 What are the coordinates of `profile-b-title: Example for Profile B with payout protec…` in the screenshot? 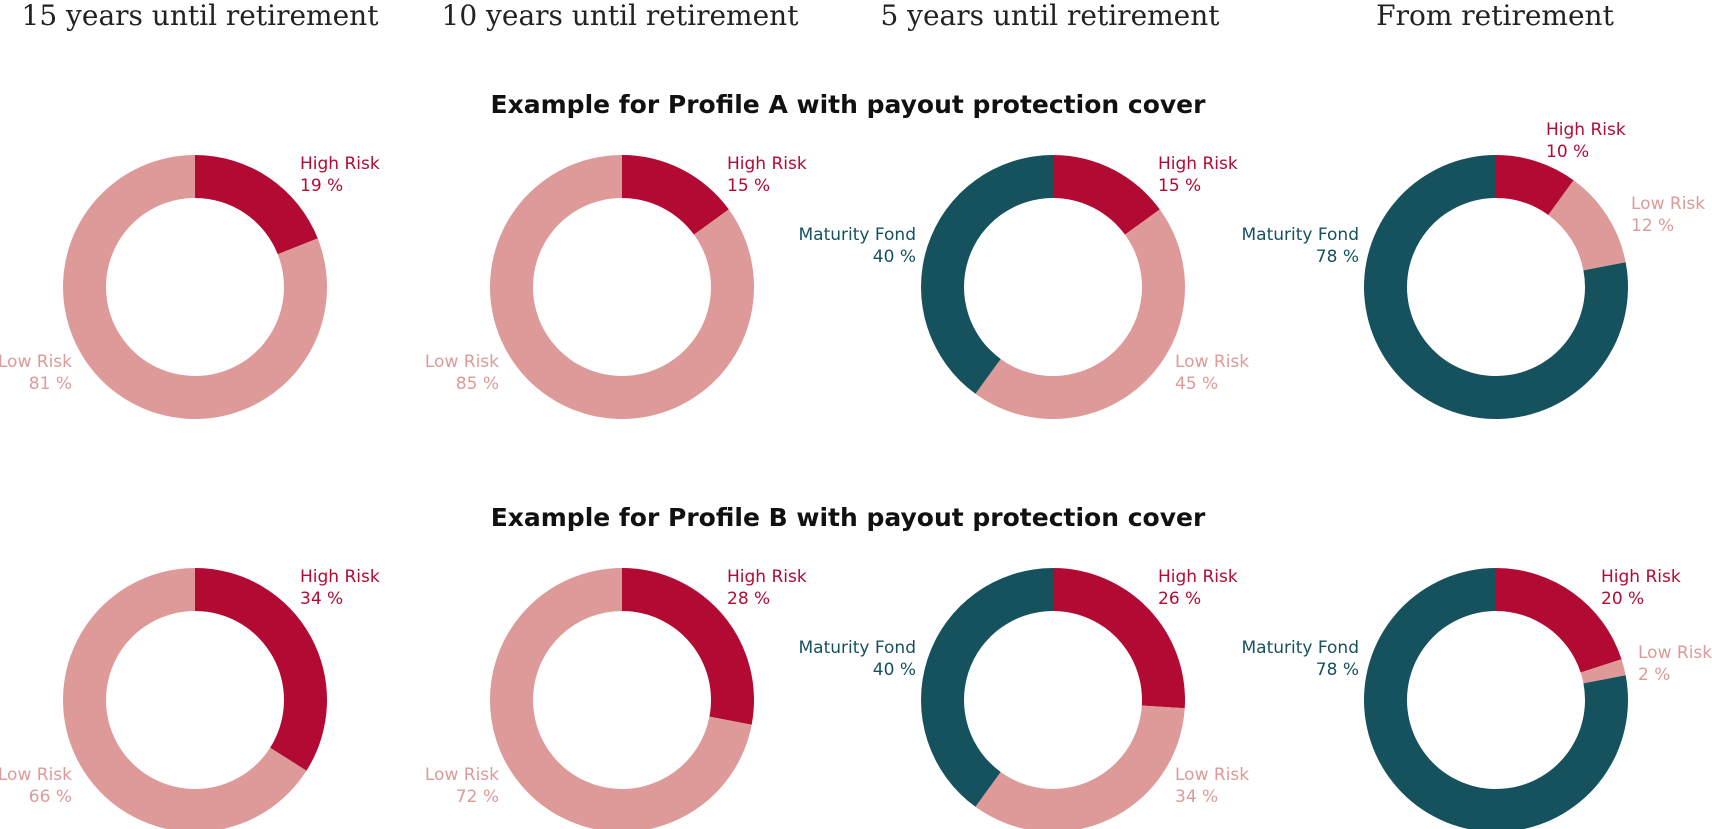 It's located at (848, 517).